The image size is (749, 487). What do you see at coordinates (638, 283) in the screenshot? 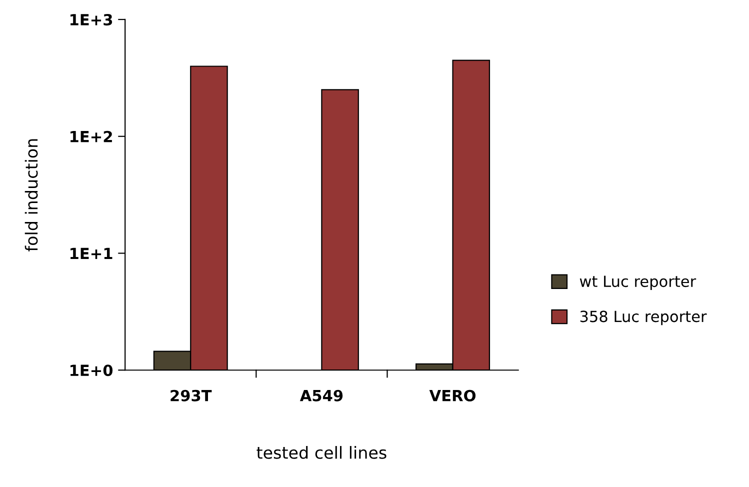
I see `legend-label: wt Luc reporter` at bounding box center [638, 283].